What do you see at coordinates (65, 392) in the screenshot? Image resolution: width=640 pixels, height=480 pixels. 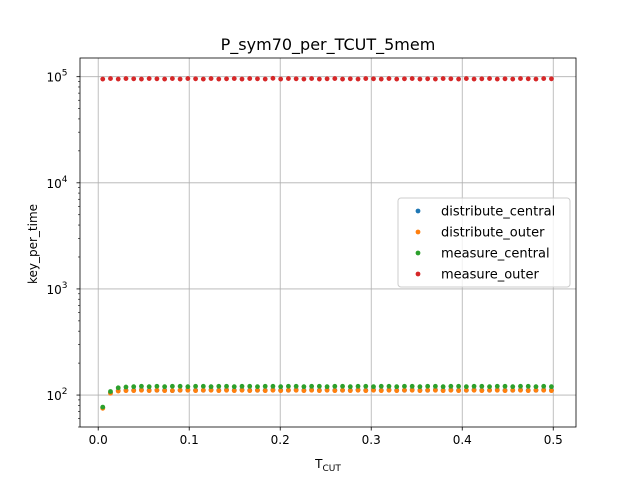 I see `y-tick-exponent: 2` at bounding box center [65, 392].